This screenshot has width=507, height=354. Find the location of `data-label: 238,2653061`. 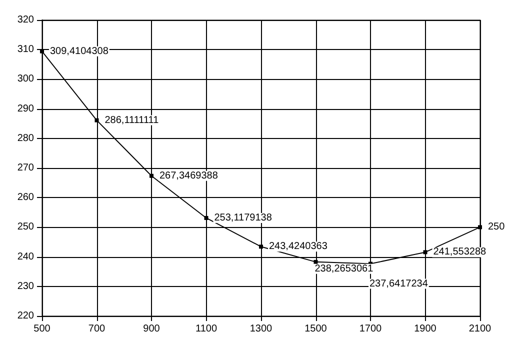

data-label: 238,2653061 is located at coordinates (344, 268).